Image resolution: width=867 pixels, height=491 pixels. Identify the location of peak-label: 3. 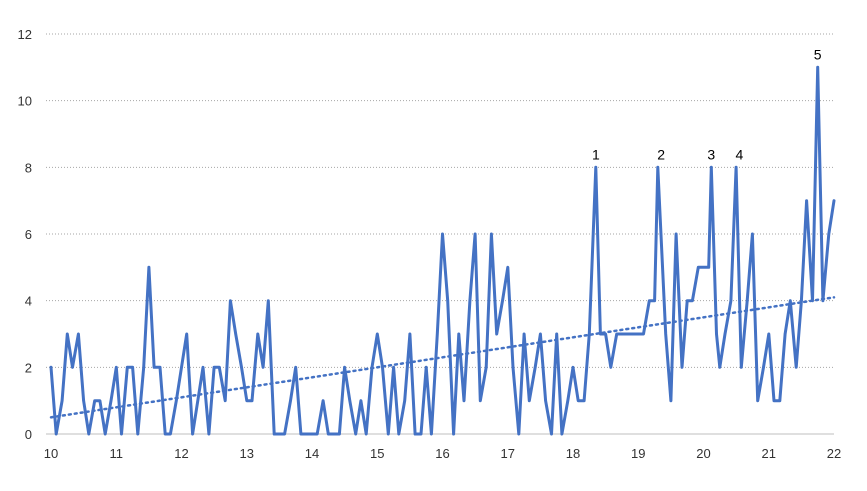
(711, 154).